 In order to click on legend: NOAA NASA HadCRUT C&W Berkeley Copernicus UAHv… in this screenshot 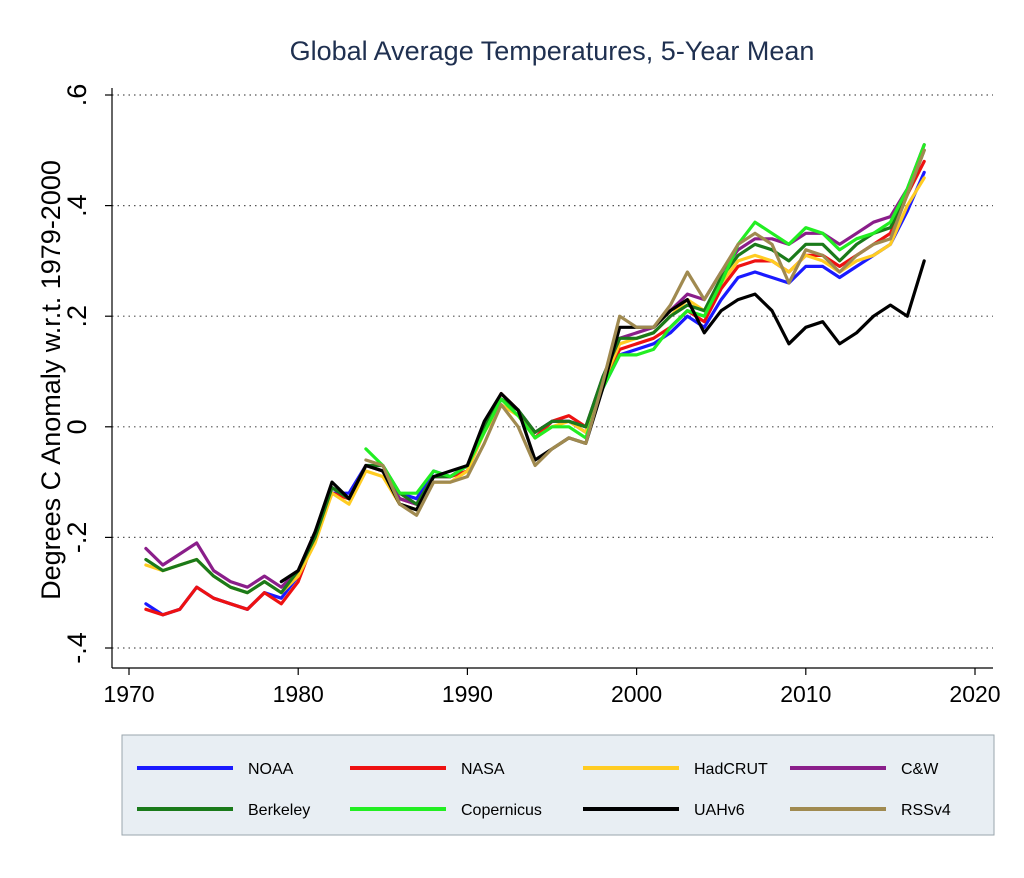, I will do `click(544, 790)`.